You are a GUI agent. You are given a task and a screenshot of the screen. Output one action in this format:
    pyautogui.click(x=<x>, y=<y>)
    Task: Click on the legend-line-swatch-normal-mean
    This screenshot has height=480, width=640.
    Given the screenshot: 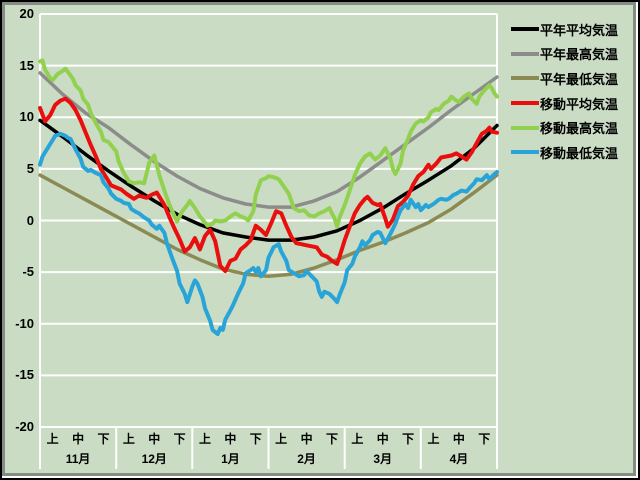 What is the action you would take?
    pyautogui.click(x=525, y=29)
    